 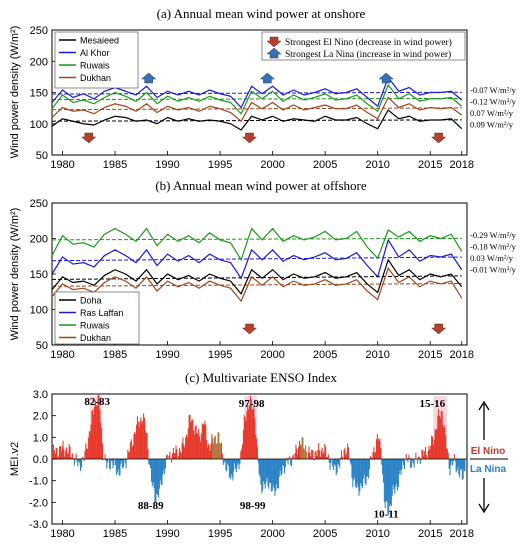 What do you see at coordinates (257, 285) in the screenshot?
I see `pb-series-line-dukhan` at bounding box center [257, 285].